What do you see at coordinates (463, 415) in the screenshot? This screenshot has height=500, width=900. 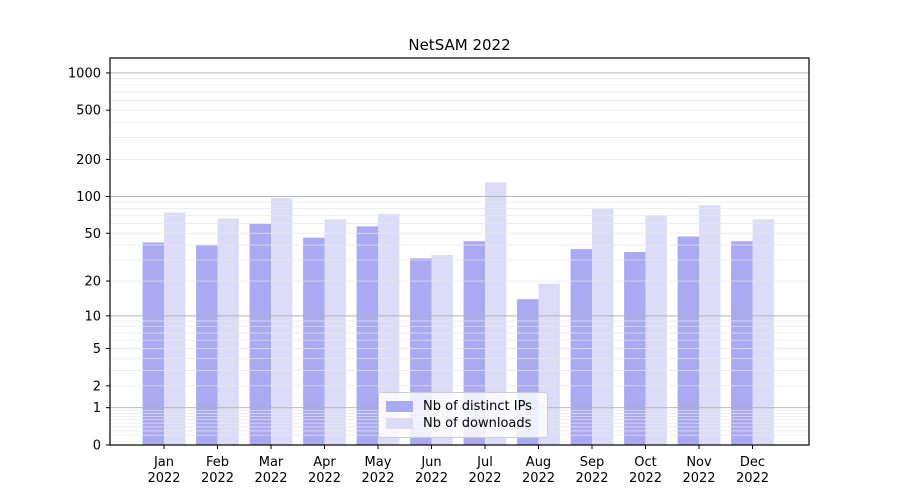 I see `legend: Nb of distinct IPs Nb of downloads` at bounding box center [463, 415].